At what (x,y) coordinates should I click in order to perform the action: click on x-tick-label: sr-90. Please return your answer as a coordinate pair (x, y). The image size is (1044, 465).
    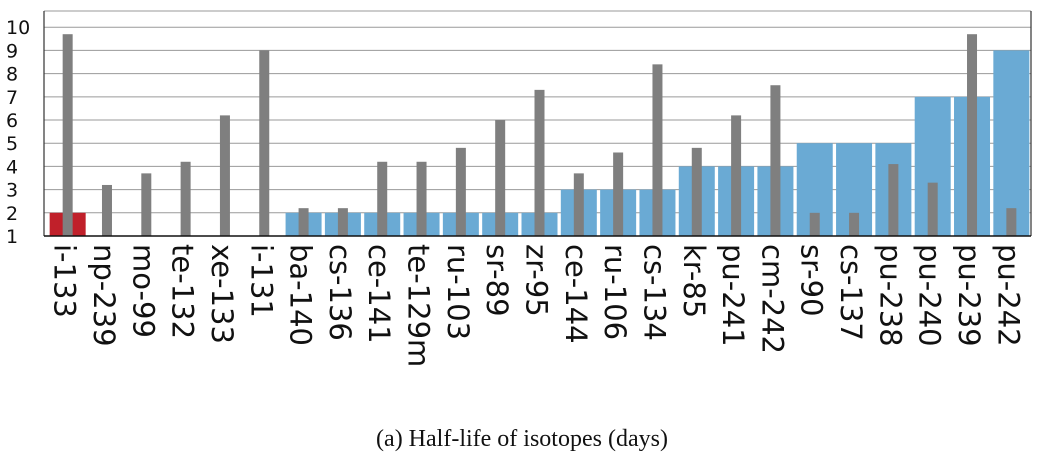
    Looking at the image, I should click on (812, 280).